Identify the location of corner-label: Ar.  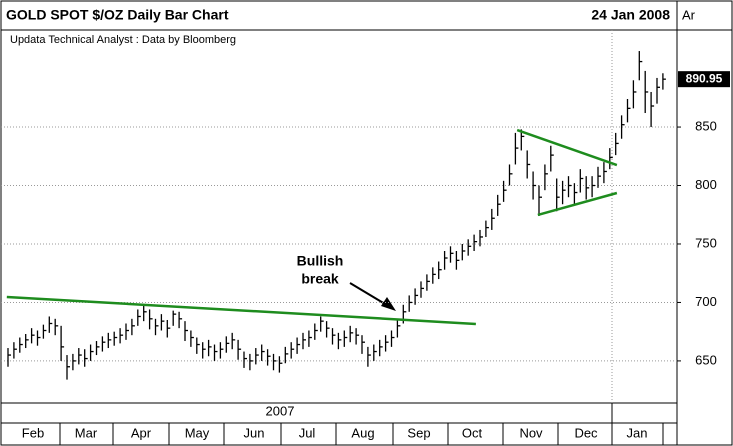
(689, 14).